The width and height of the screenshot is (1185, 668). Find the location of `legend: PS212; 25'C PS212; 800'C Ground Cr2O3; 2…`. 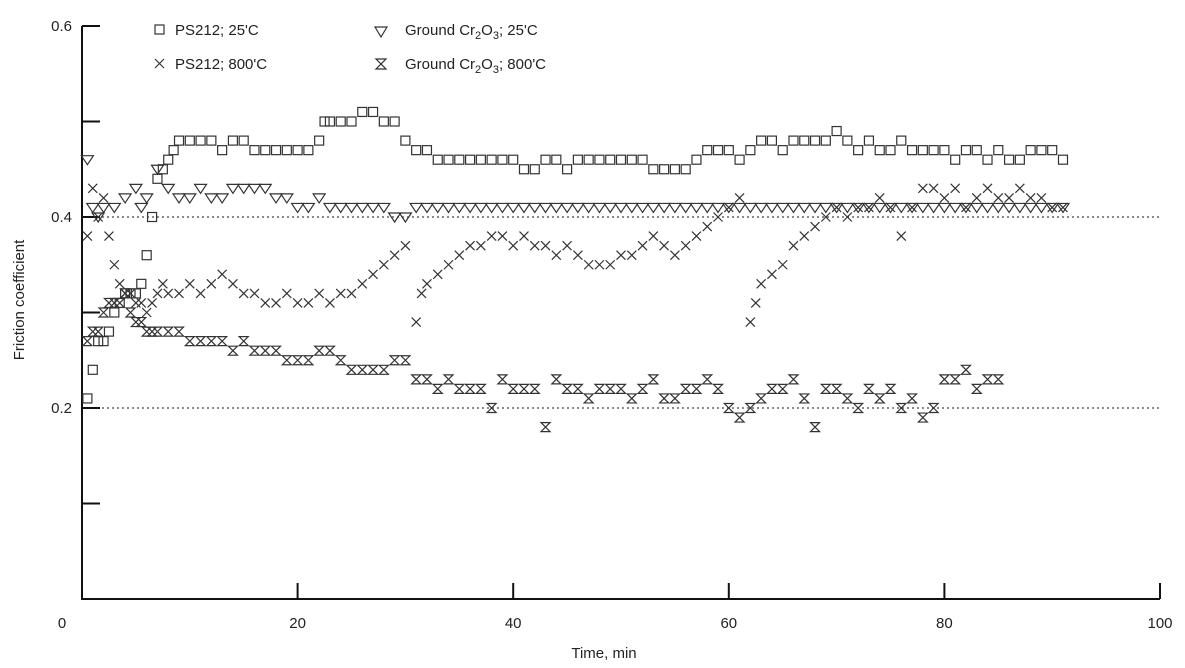

legend: PS212; 25'C PS212; 800'C Ground Cr2O3; 2… is located at coordinates (350, 49).